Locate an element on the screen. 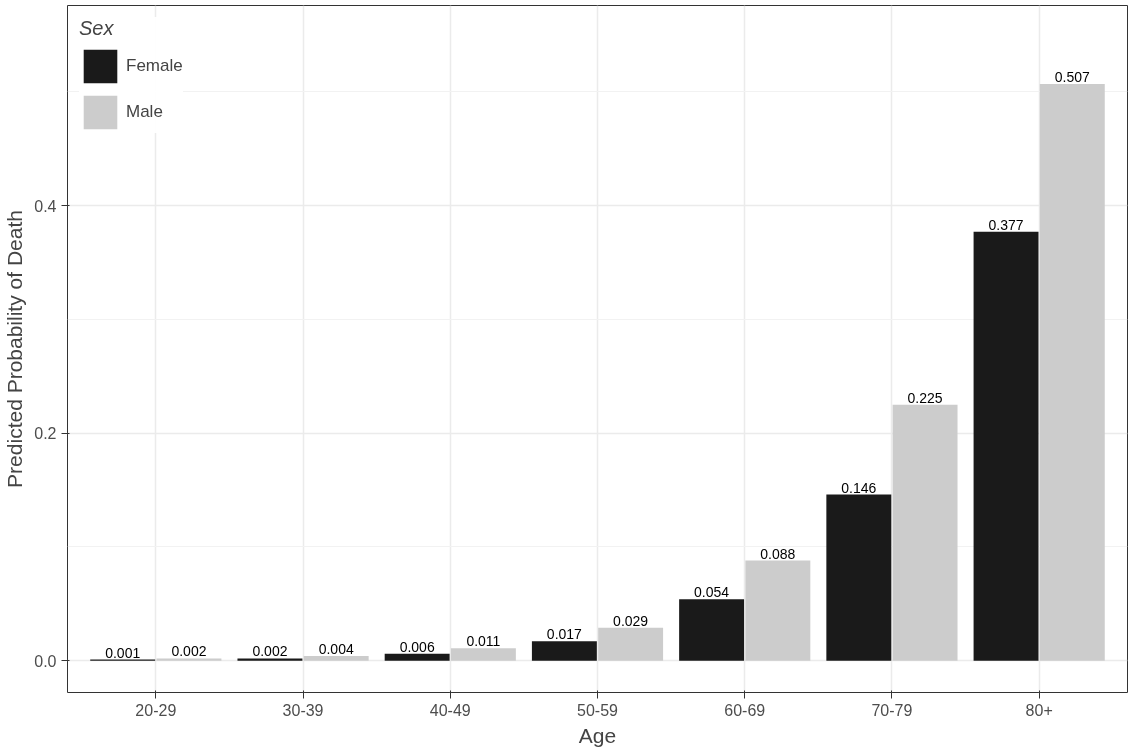  data-label: 0.146 is located at coordinates (859, 487).